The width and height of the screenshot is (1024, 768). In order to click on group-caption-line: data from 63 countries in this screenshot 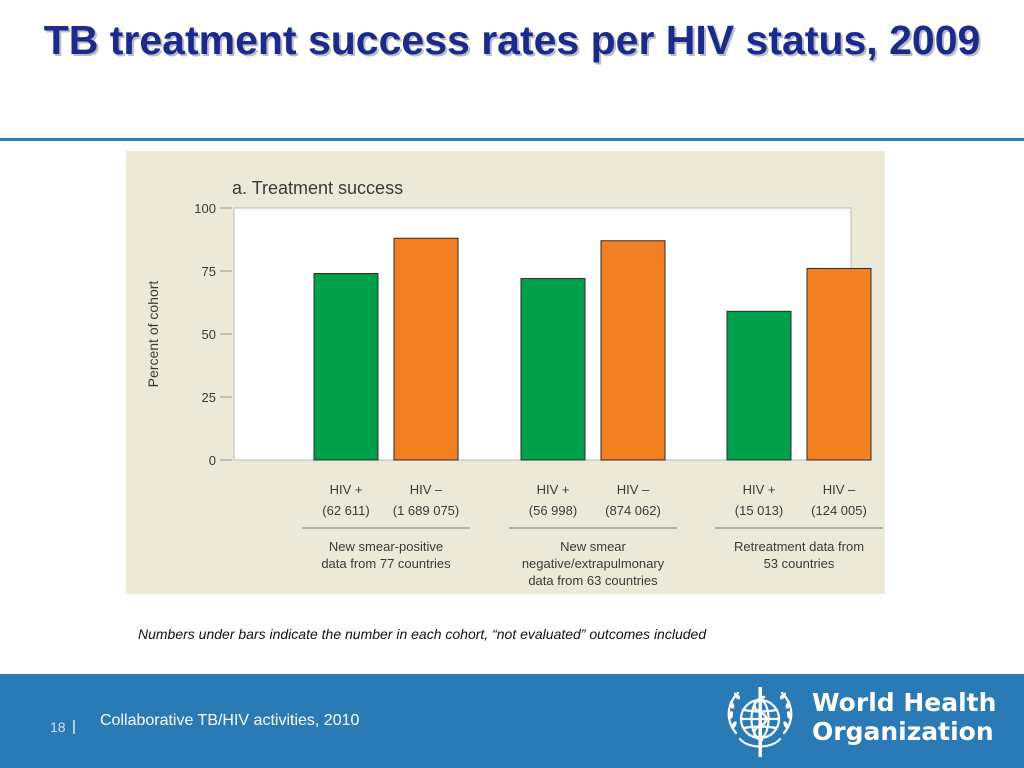, I will do `click(593, 580)`.